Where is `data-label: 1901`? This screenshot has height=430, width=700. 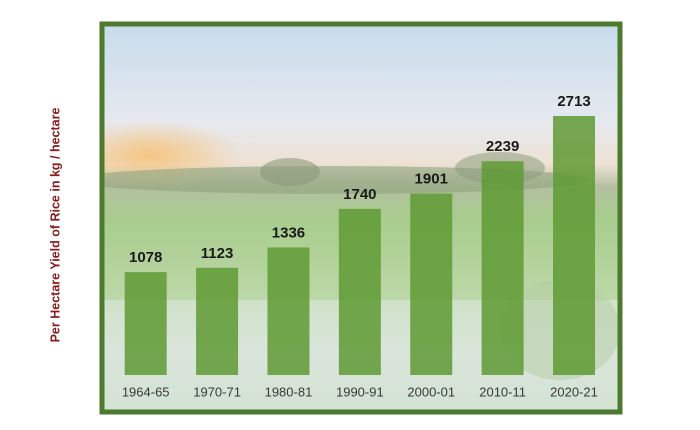
data-label: 1901 is located at coordinates (431, 178).